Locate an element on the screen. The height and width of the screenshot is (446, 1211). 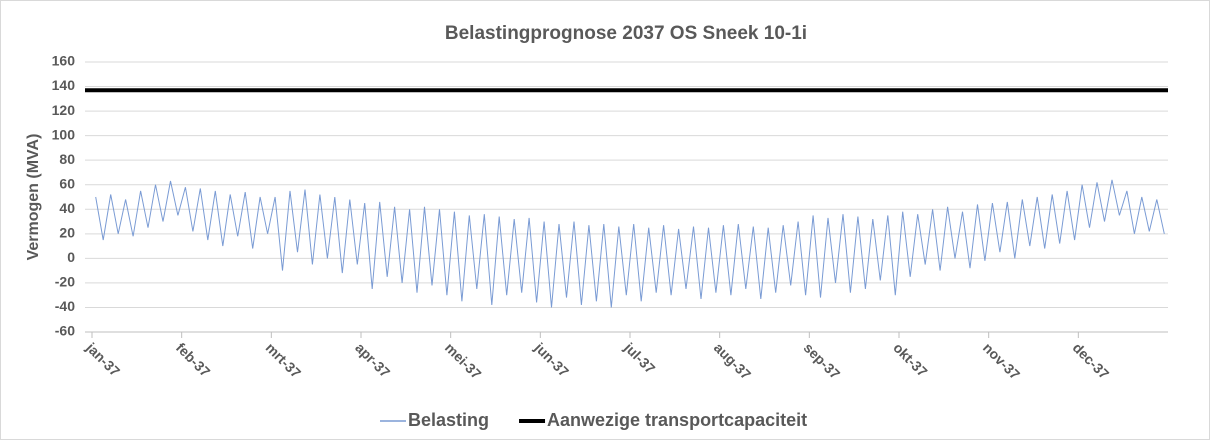
y-axis-label: Vermogen (MVA) is located at coordinates (33, 197).